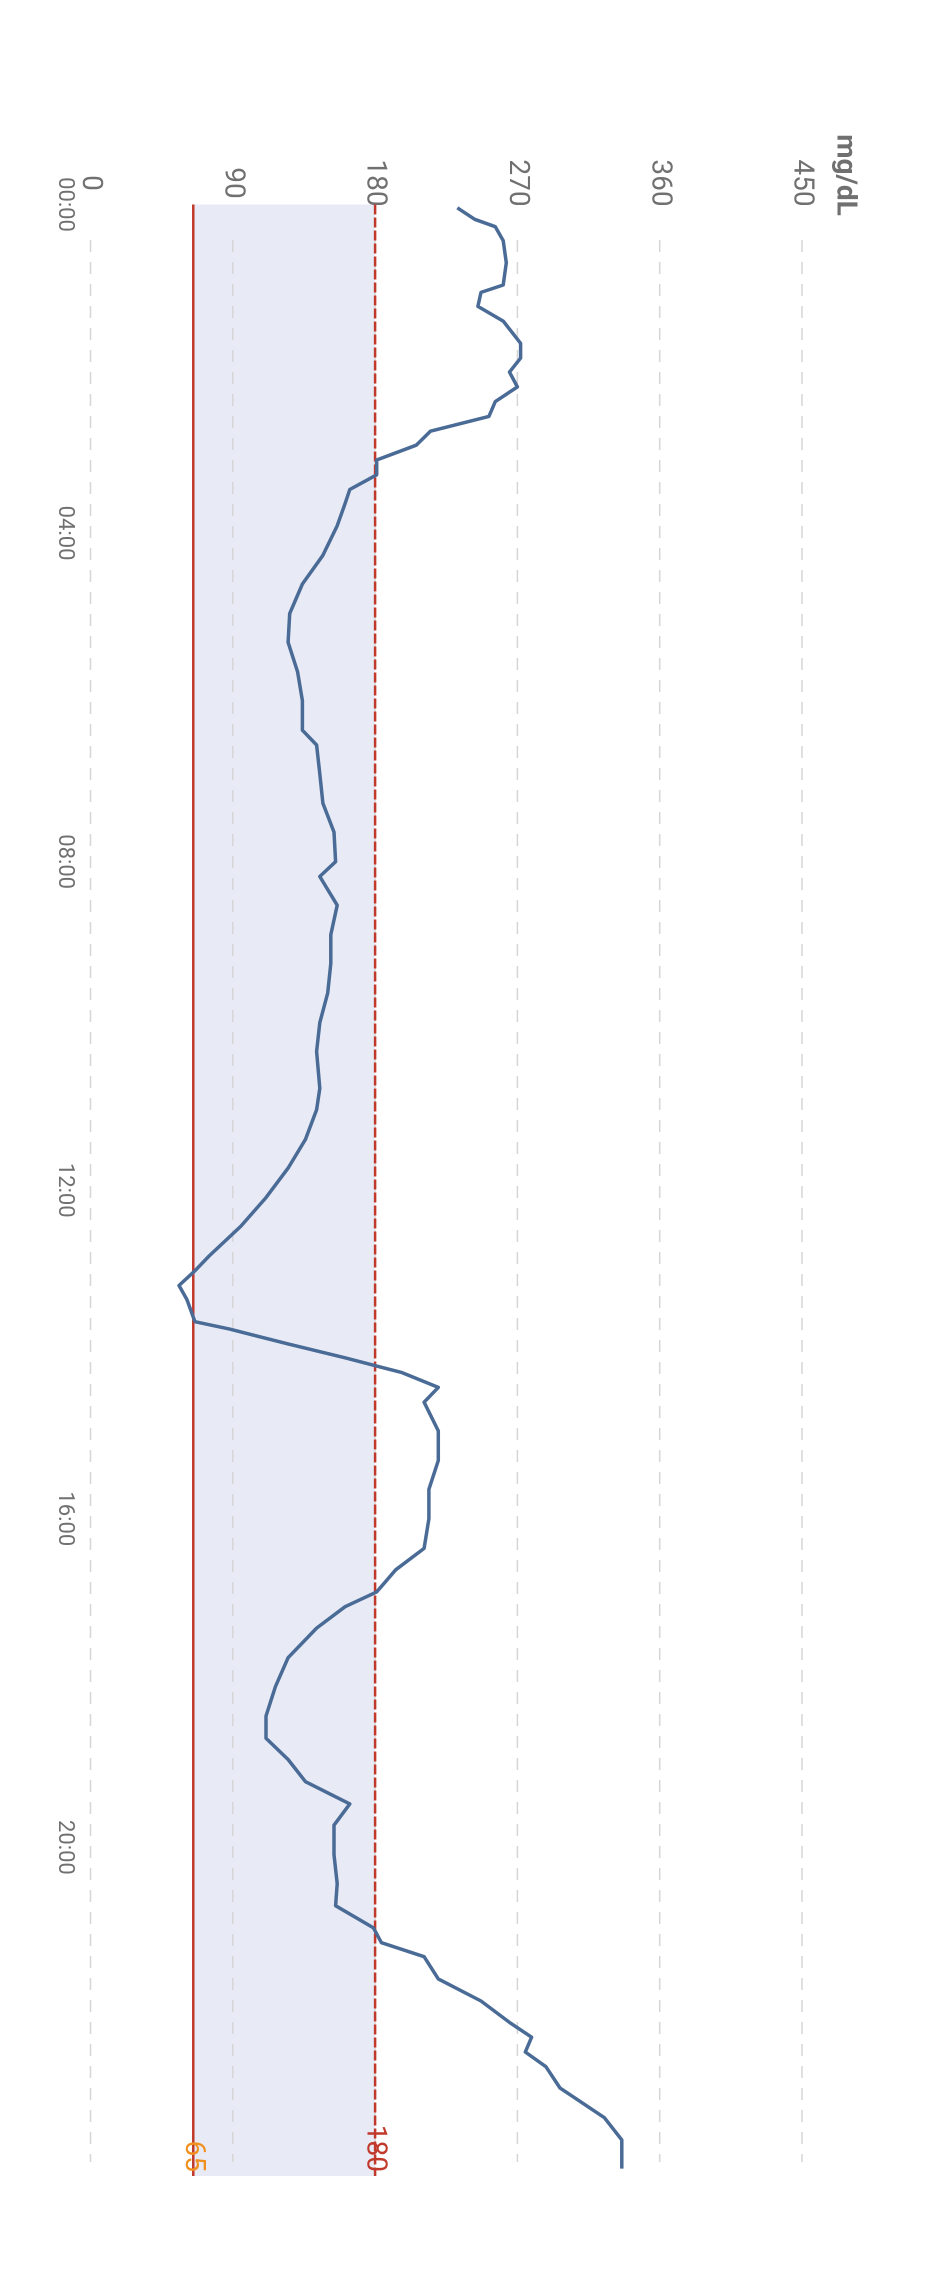 The image size is (948, 2290). I want to click on x-tick-label: 16:00, so click(65, 1518).